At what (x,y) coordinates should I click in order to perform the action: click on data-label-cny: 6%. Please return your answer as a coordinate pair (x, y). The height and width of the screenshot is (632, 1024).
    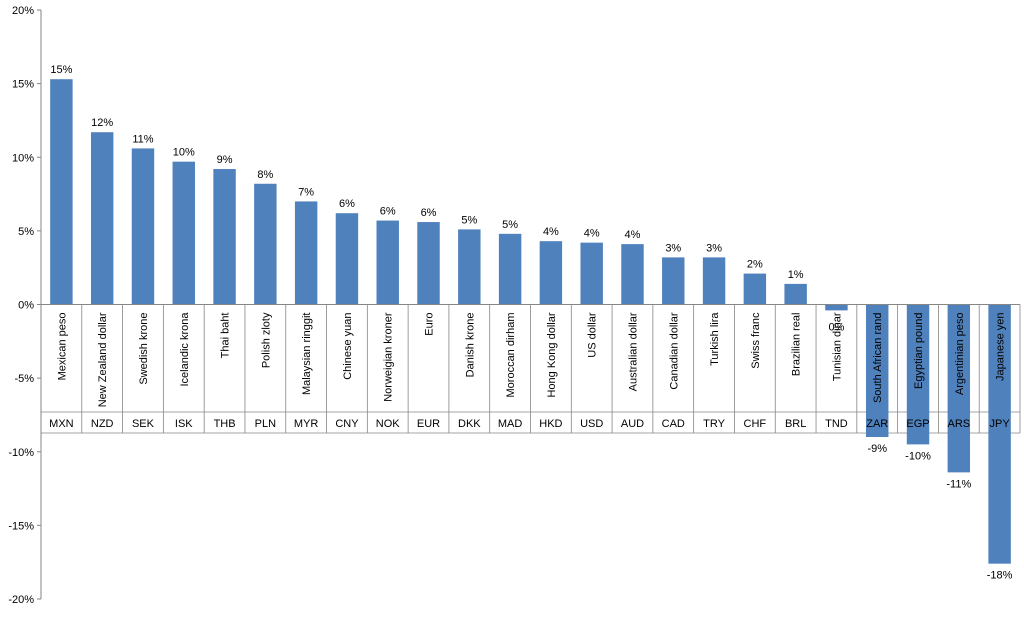
    Looking at the image, I should click on (347, 204).